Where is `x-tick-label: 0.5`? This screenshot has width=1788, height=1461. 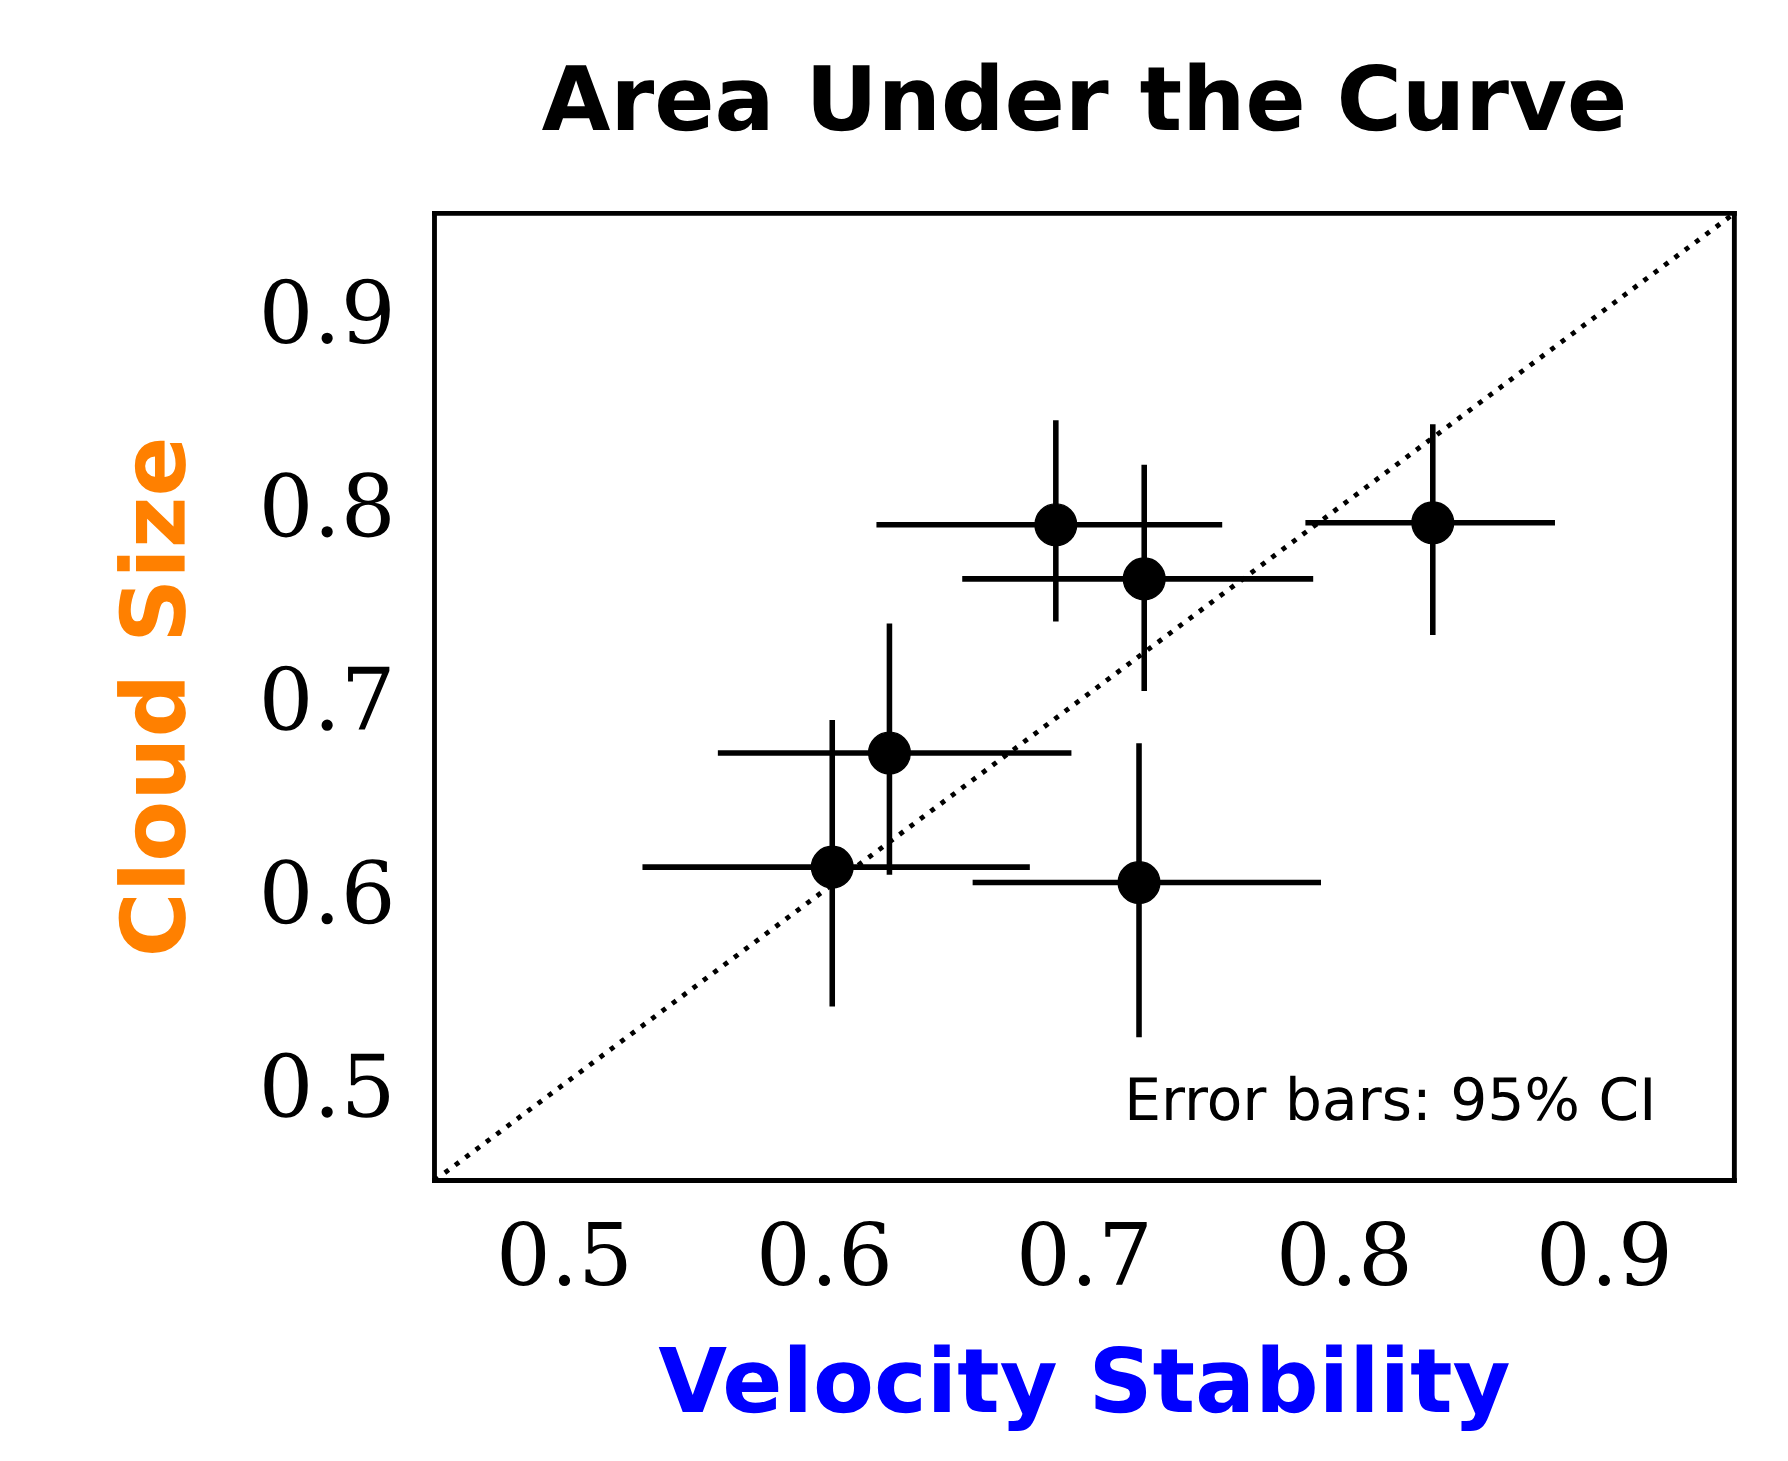
x-tick-label: 0.5 is located at coordinates (564, 1253).